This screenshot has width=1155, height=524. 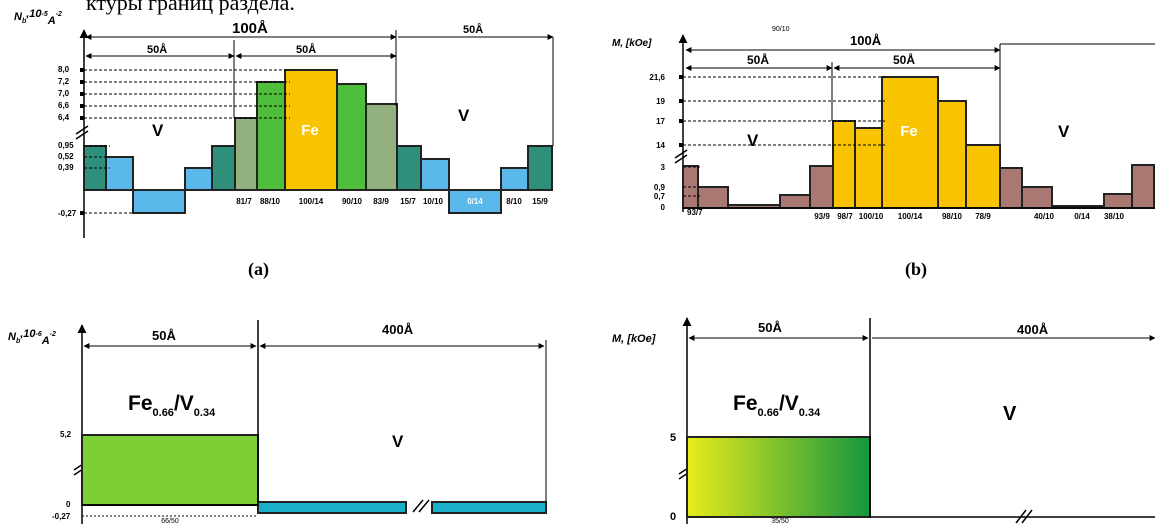 I want to click on ytick-label: 0,39, so click(x=66, y=167).